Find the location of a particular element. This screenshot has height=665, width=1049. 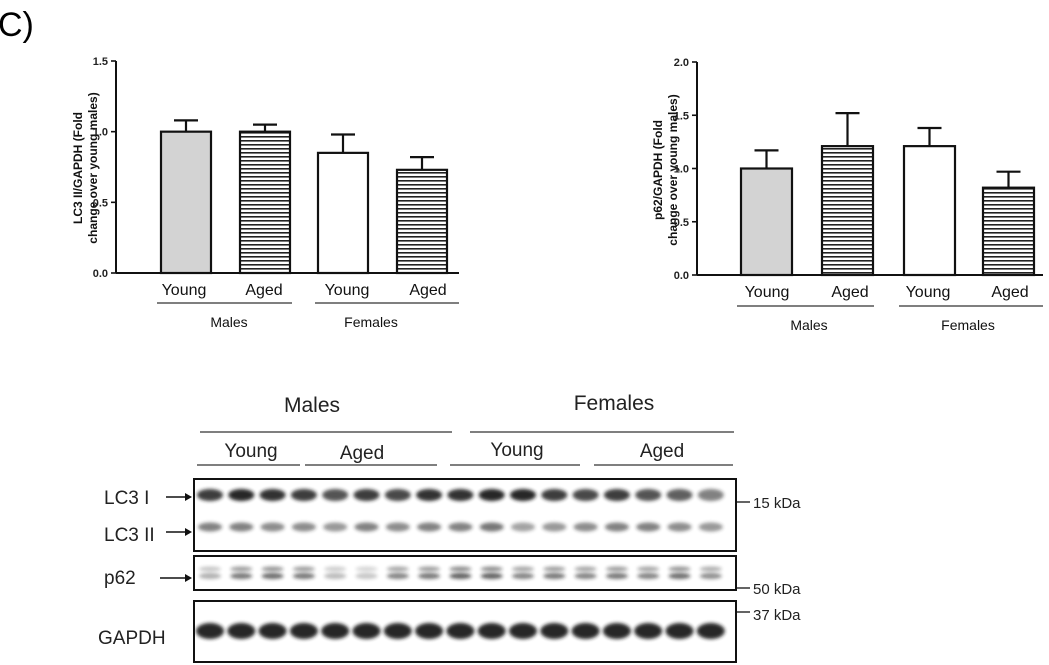

group-label: Males is located at coordinates (808, 325).